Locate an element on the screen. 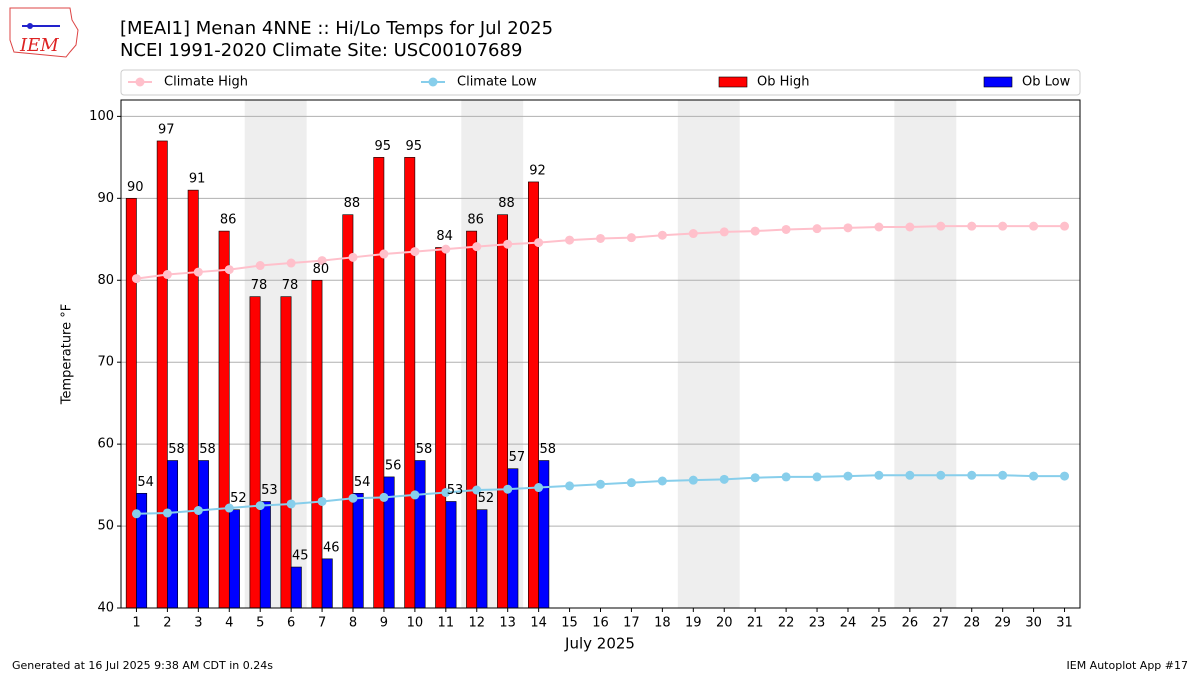 The height and width of the screenshot is (675, 1200). bar-value-label: 95 is located at coordinates (383, 146).